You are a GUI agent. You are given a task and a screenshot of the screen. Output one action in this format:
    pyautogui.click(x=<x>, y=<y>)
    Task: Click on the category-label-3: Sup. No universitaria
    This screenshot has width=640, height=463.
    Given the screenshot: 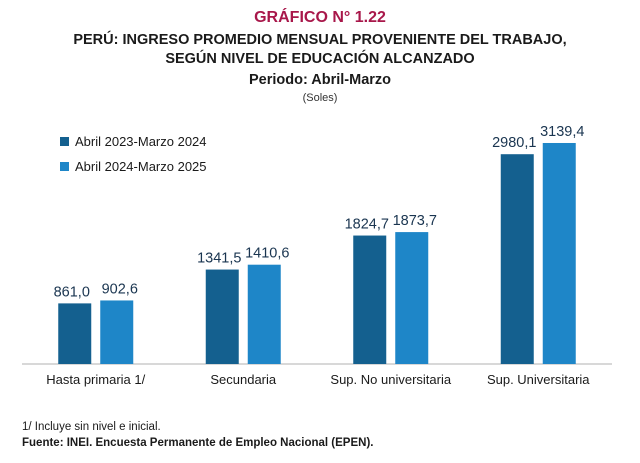 What is the action you would take?
    pyautogui.click(x=390, y=379)
    